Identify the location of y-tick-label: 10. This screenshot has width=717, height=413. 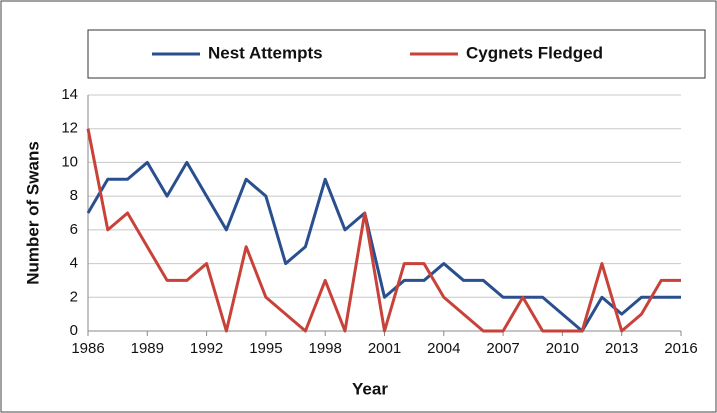
(69, 161).